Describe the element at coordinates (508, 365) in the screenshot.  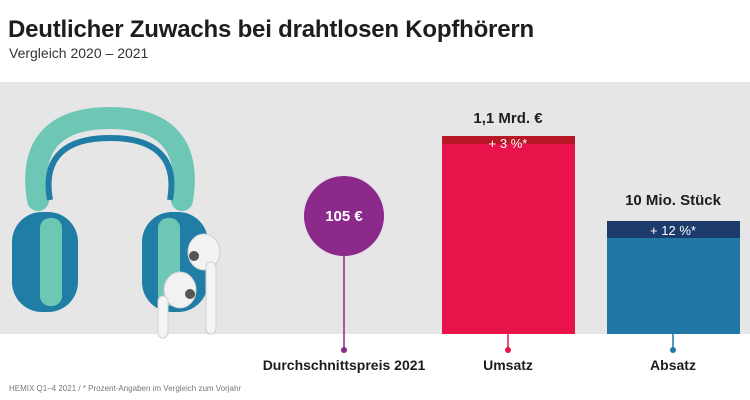
I see `category-label-revenue: Umsatz` at that location.